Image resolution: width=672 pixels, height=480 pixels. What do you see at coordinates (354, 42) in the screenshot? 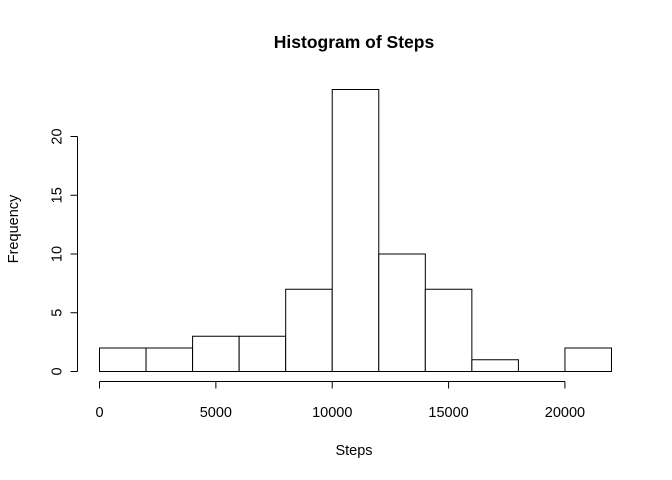
I see `chart-title: Histogram of Steps` at bounding box center [354, 42].